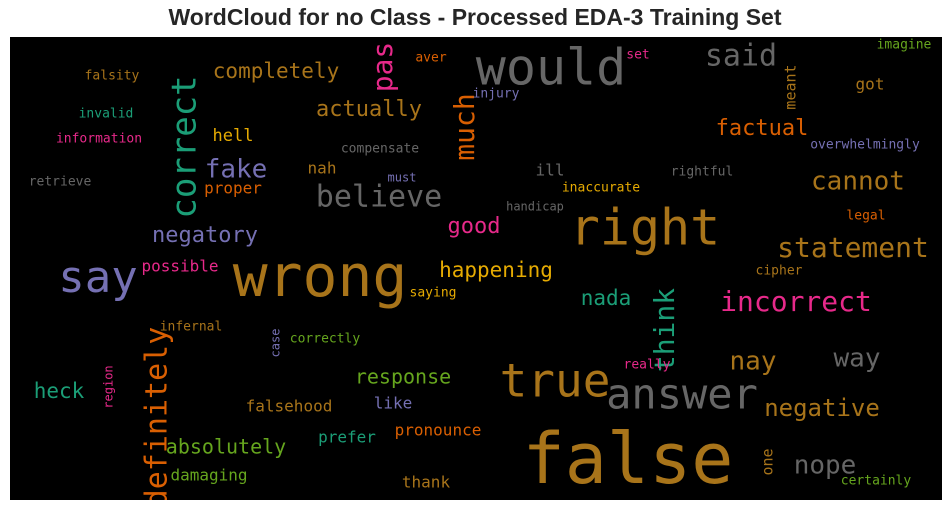  I want to click on word-certainly: certainly, so click(876, 481).